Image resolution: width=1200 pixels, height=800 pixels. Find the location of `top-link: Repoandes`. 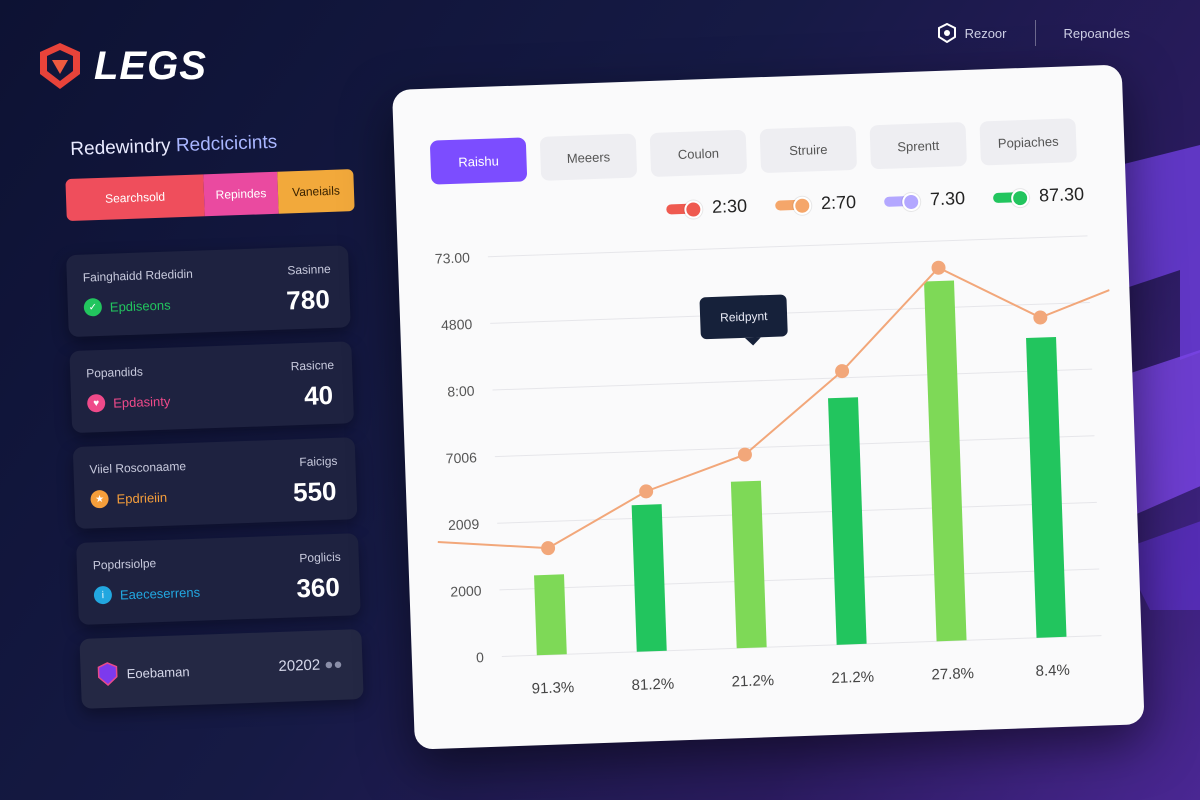

top-link: Repoandes is located at coordinates (1097, 33).